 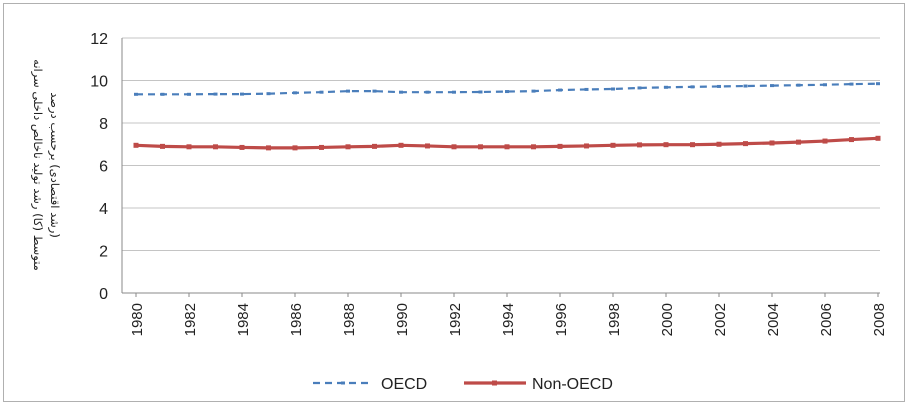 I want to click on series-oecd, so click(x=507, y=89).